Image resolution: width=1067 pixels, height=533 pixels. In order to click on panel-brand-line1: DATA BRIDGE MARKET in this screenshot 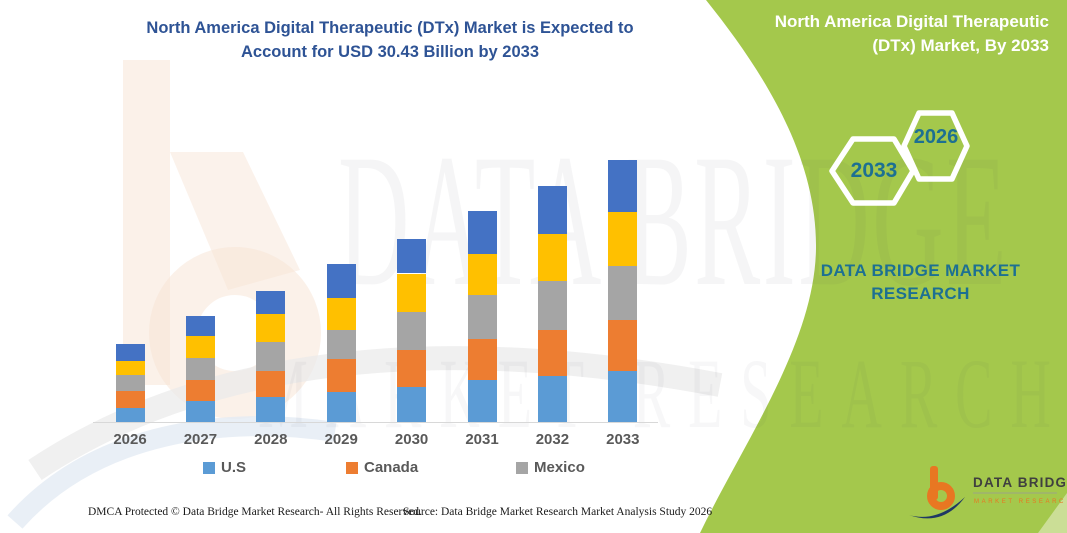, I will do `click(920, 270)`.